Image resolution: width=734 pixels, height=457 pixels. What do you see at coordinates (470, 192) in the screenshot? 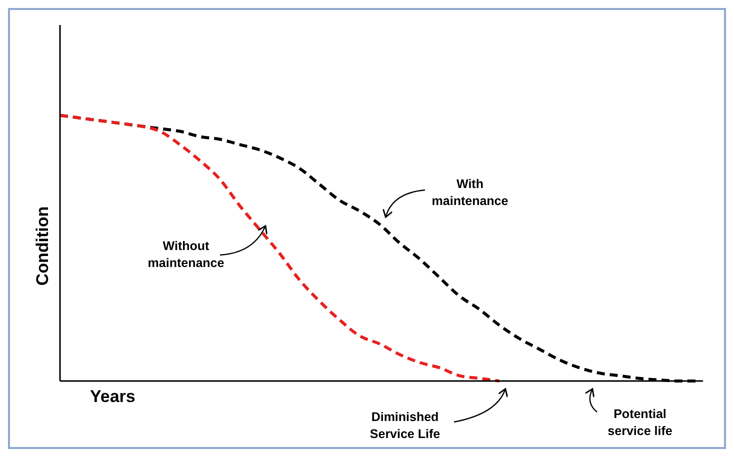
I see `annotation: With maintenance` at bounding box center [470, 192].